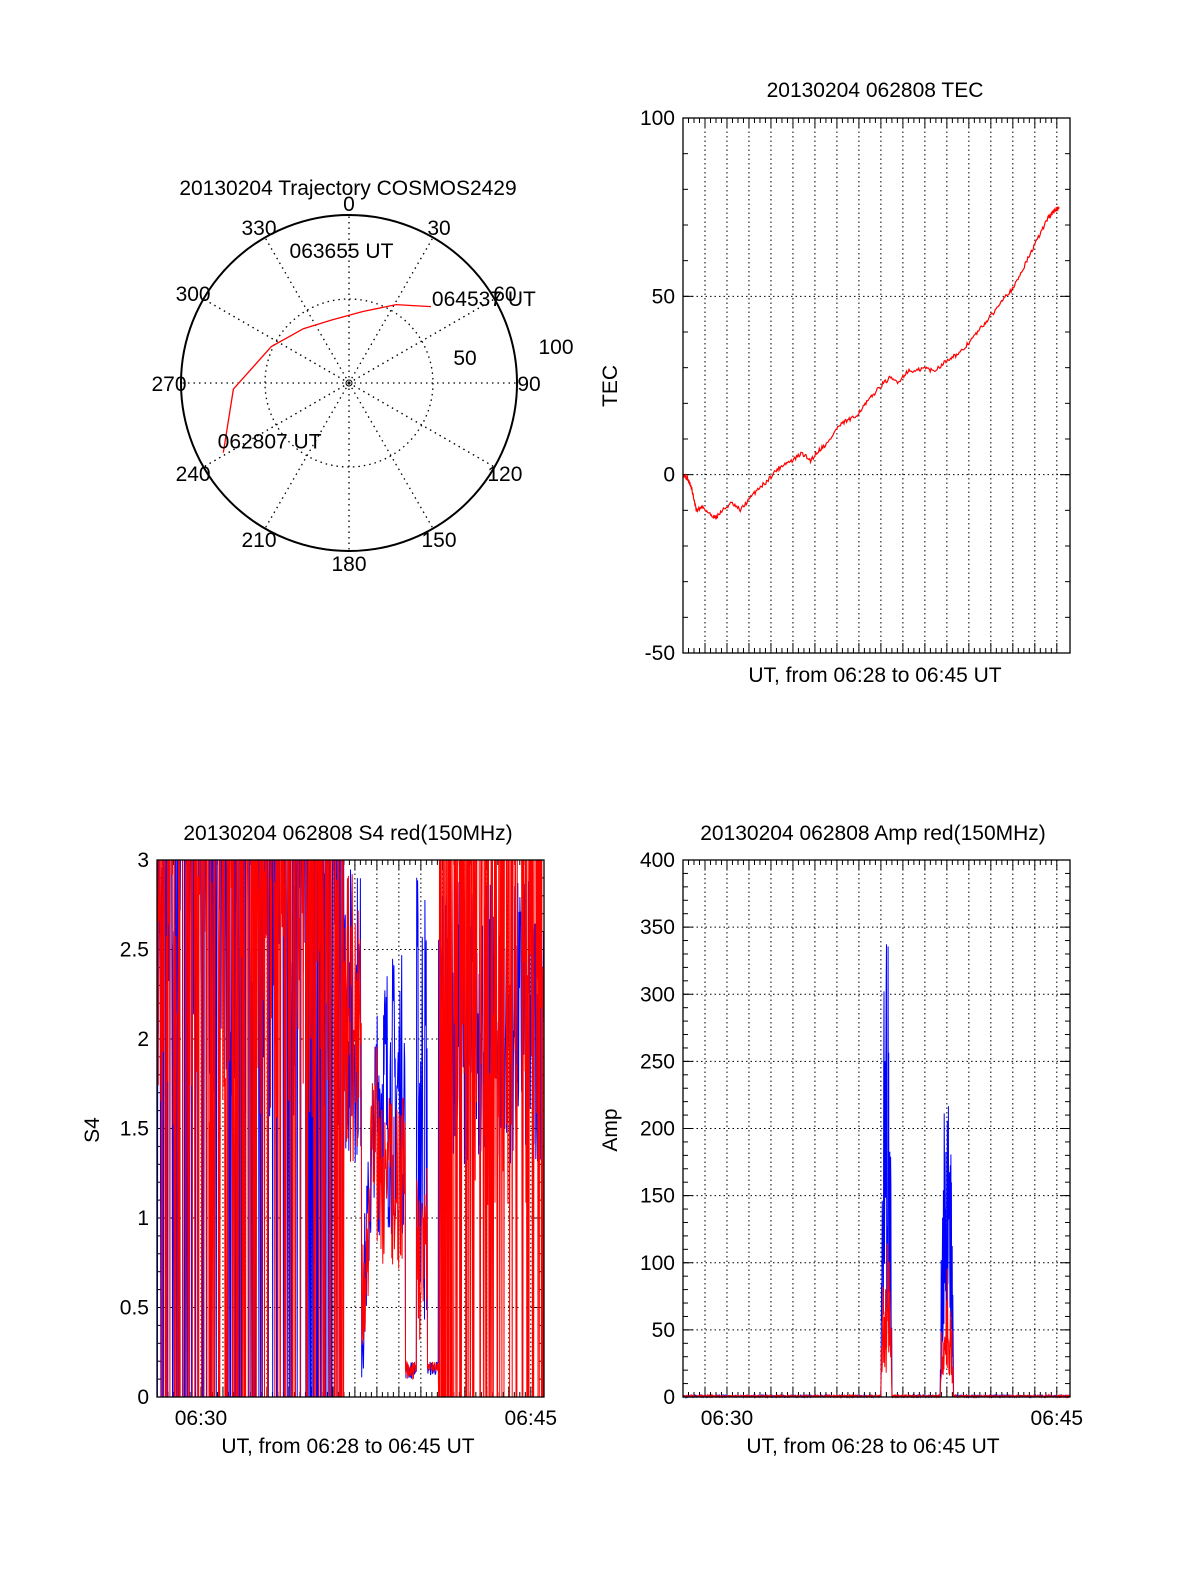 Image resolution: width=1200 pixels, height=1575 pixels. What do you see at coordinates (168, 384) in the screenshot?
I see `polar-azimuth-label: 270` at bounding box center [168, 384].